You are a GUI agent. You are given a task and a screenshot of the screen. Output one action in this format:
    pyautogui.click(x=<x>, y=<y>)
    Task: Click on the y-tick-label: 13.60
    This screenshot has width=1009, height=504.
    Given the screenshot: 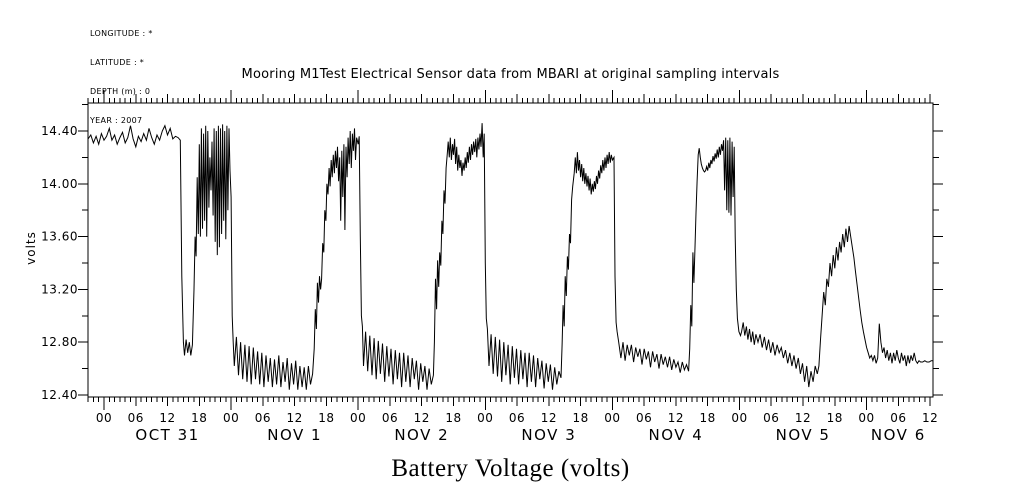 What is the action you would take?
    pyautogui.click(x=59, y=237)
    